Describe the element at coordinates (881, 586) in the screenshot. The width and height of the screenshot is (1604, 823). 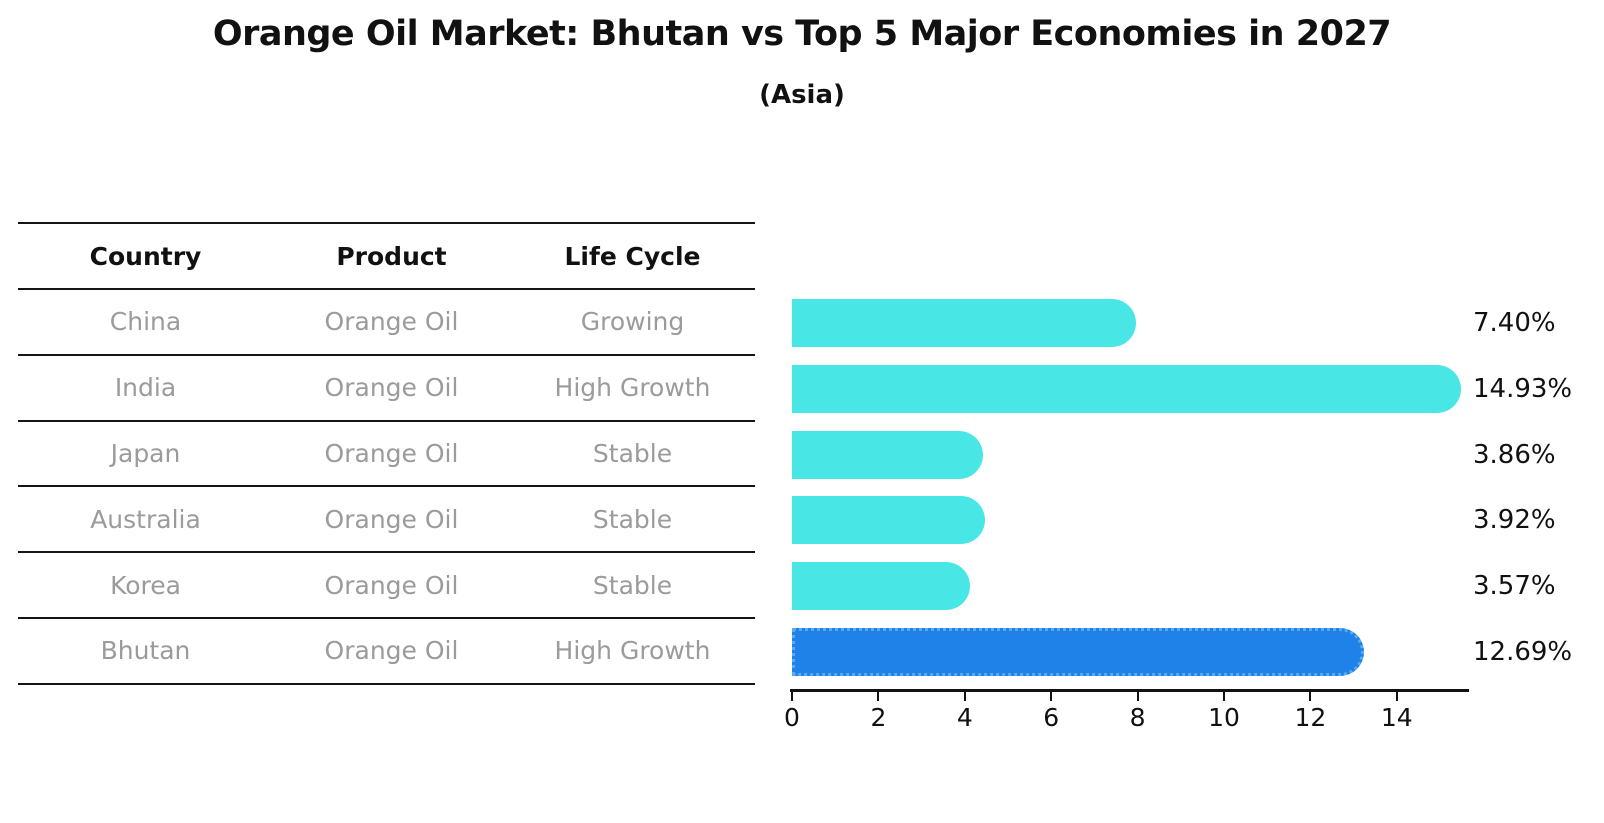
I see `bar-korea` at that location.